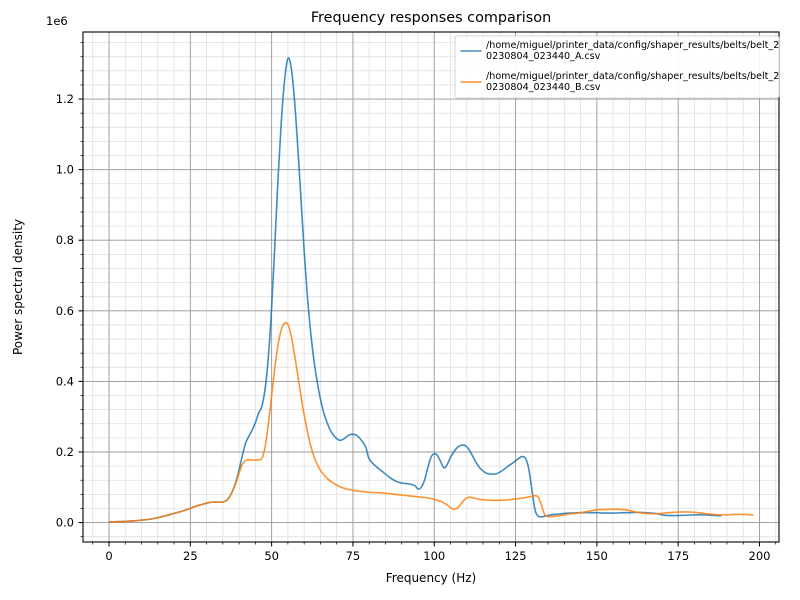 Image resolution: width=800 pixels, height=600 pixels. Describe the element at coordinates (431, 578) in the screenshot. I see `x-axis-label: Frequency (Hz)` at that location.